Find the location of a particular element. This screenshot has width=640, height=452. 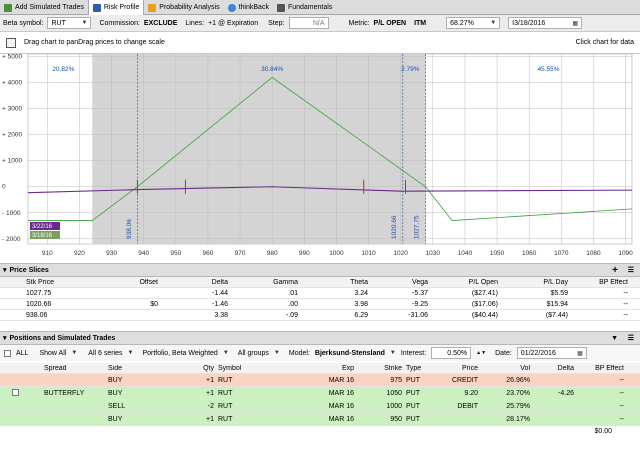

chart-settings-icon is located at coordinates (11, 42).